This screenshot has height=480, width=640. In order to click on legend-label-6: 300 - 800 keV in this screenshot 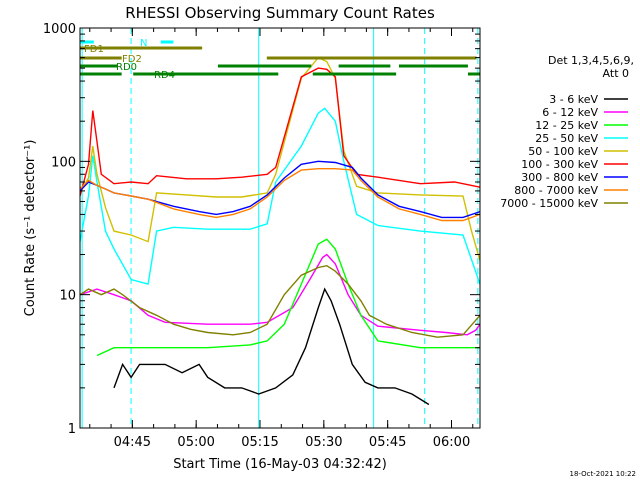, I will do `click(559, 177)`.